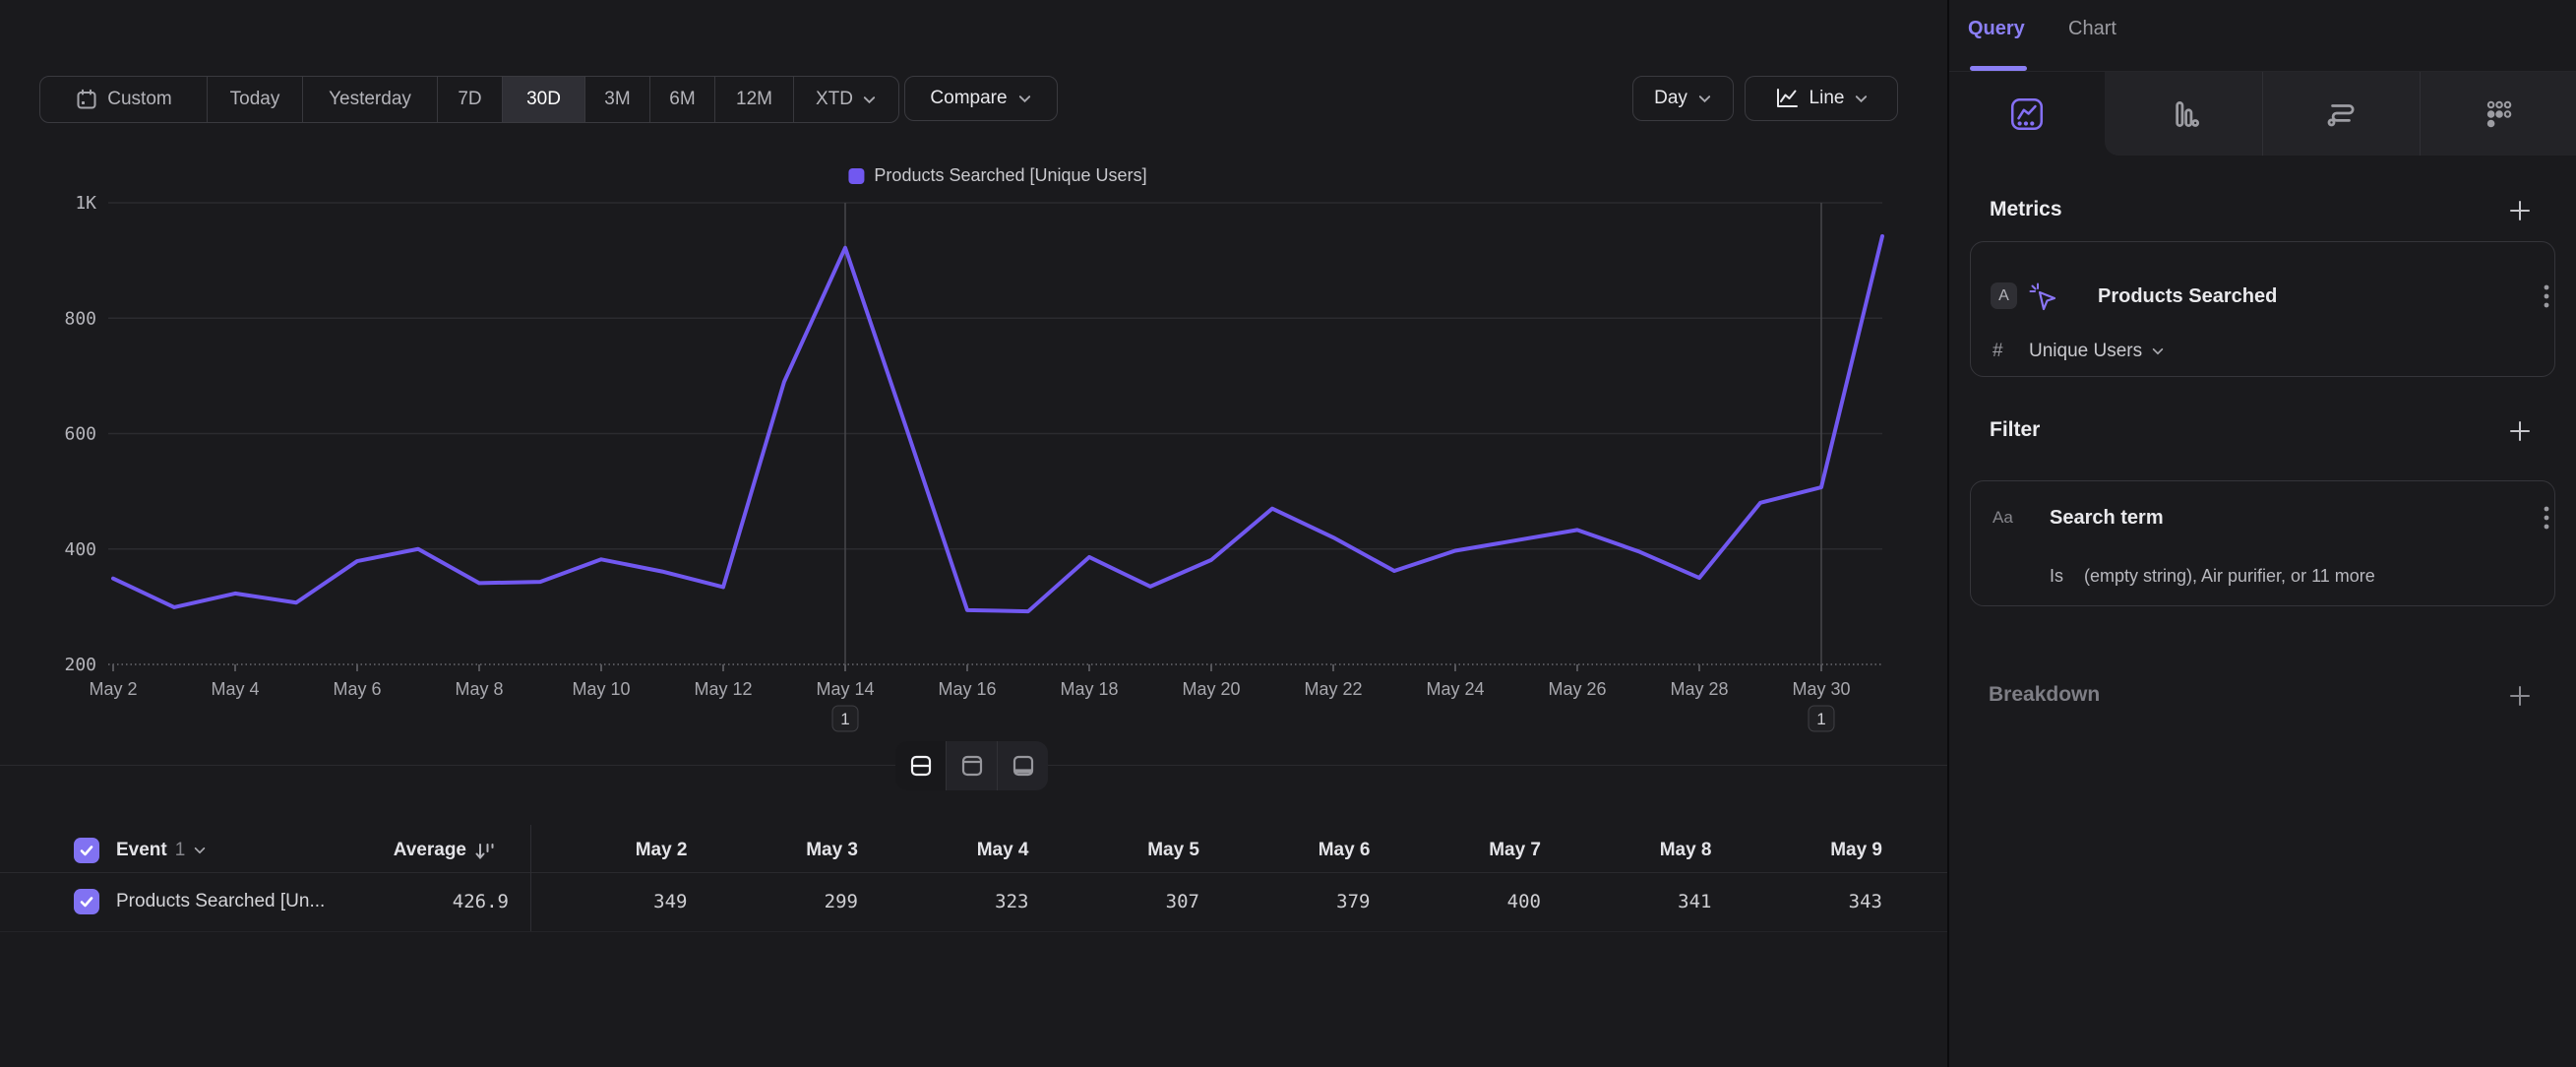  Describe the element at coordinates (1865, 902) in the screenshot. I see `table-value-cell: 343` at that location.